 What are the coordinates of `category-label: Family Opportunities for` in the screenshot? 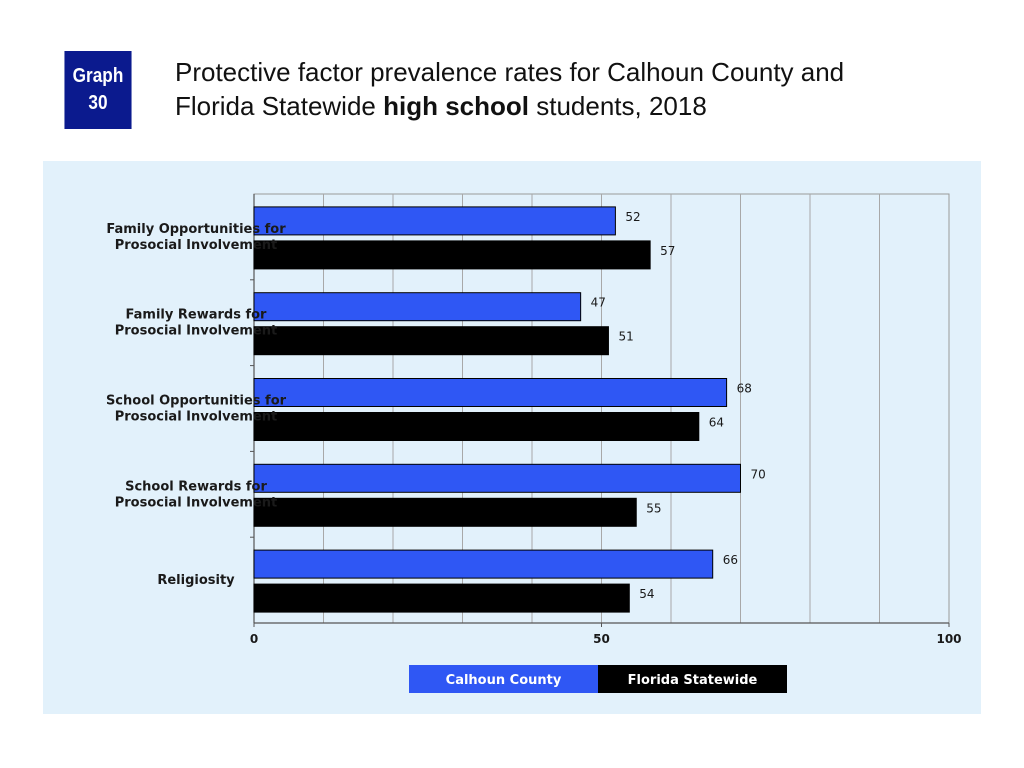 It's located at (196, 229).